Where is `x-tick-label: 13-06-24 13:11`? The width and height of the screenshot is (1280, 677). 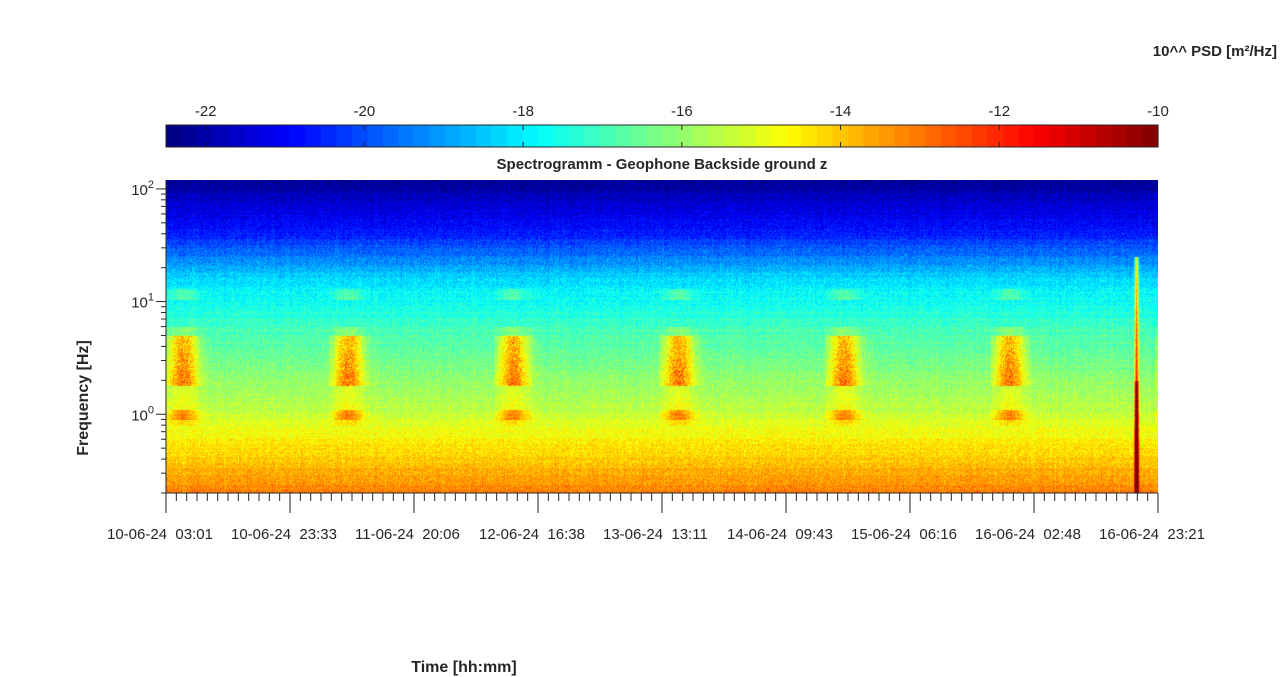
x-tick-label: 13-06-24 13:11 is located at coordinates (655, 534).